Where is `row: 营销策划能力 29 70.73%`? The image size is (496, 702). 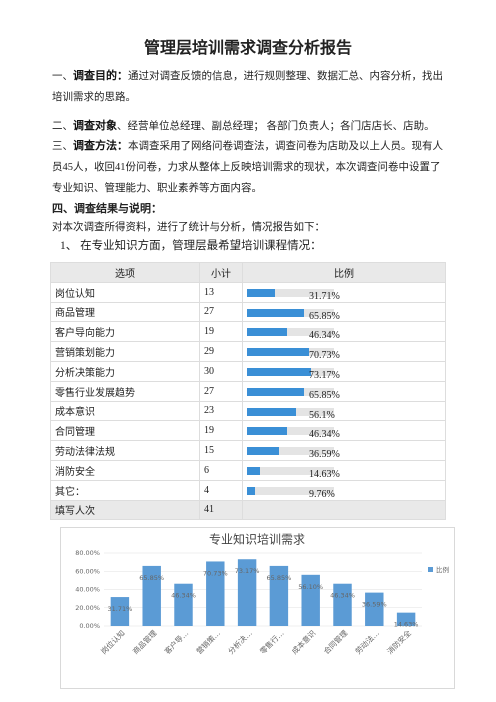 row: 营销策划能力 29 70.73% is located at coordinates (248, 351).